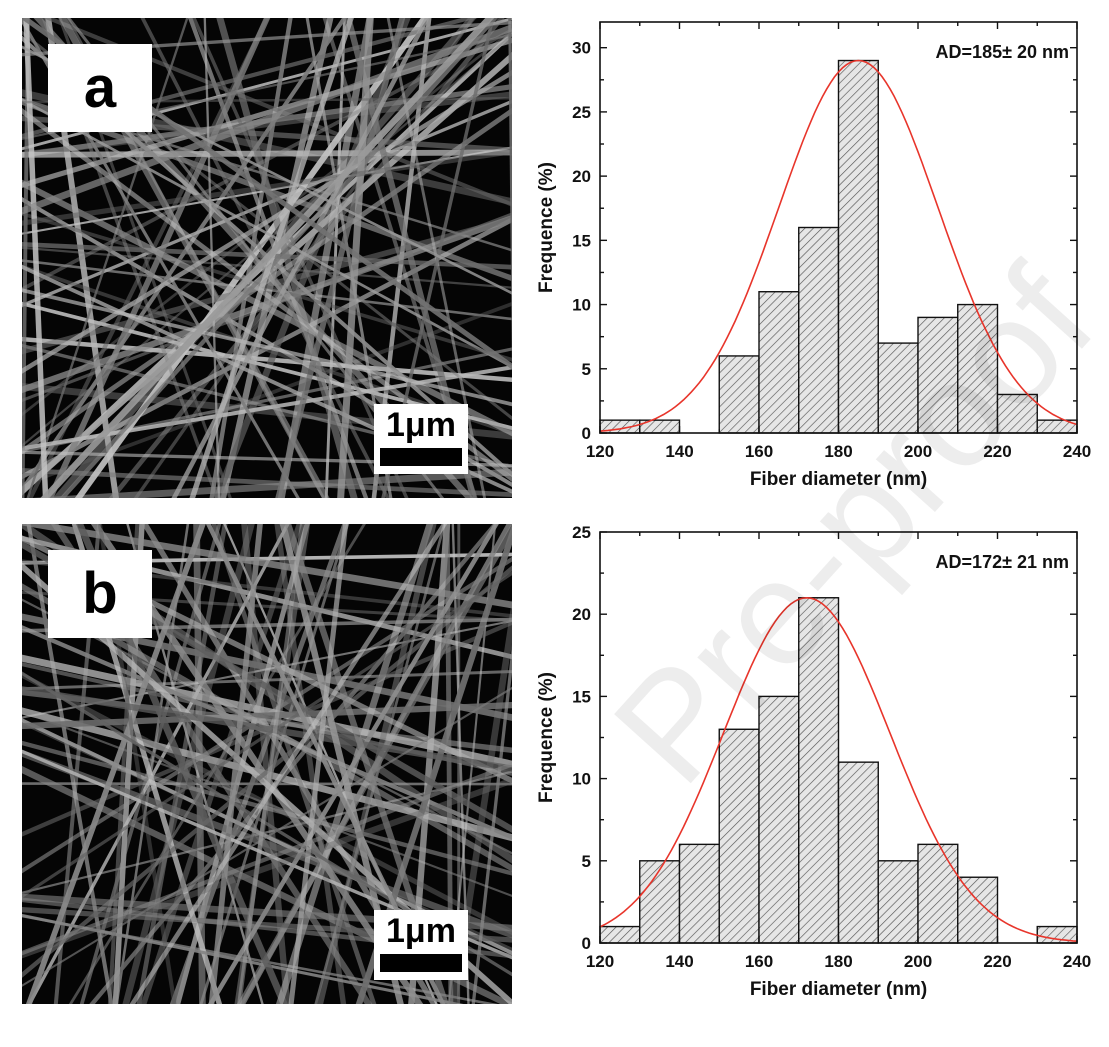 The height and width of the screenshot is (1047, 1109). I want to click on y-tick-label: 25, so click(581, 112).